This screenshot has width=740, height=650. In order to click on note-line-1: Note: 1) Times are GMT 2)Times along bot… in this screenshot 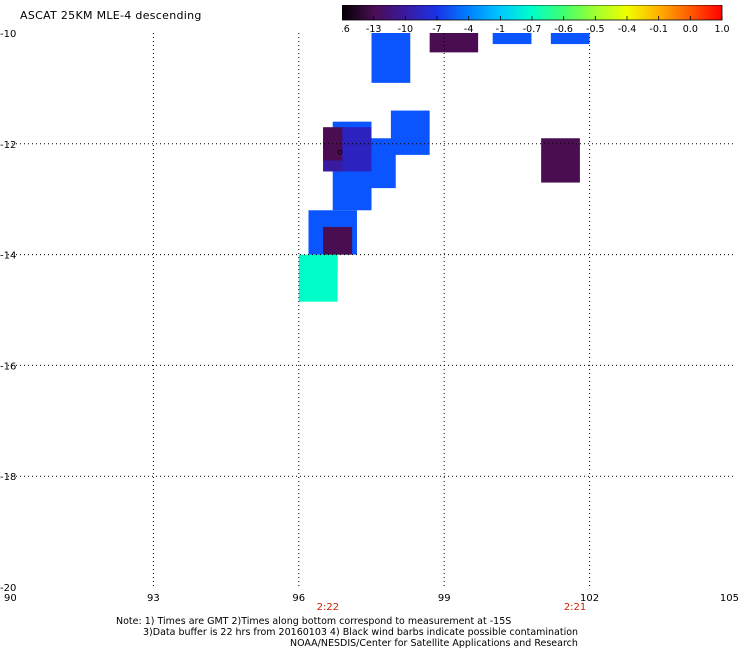, I will do `click(314, 621)`.